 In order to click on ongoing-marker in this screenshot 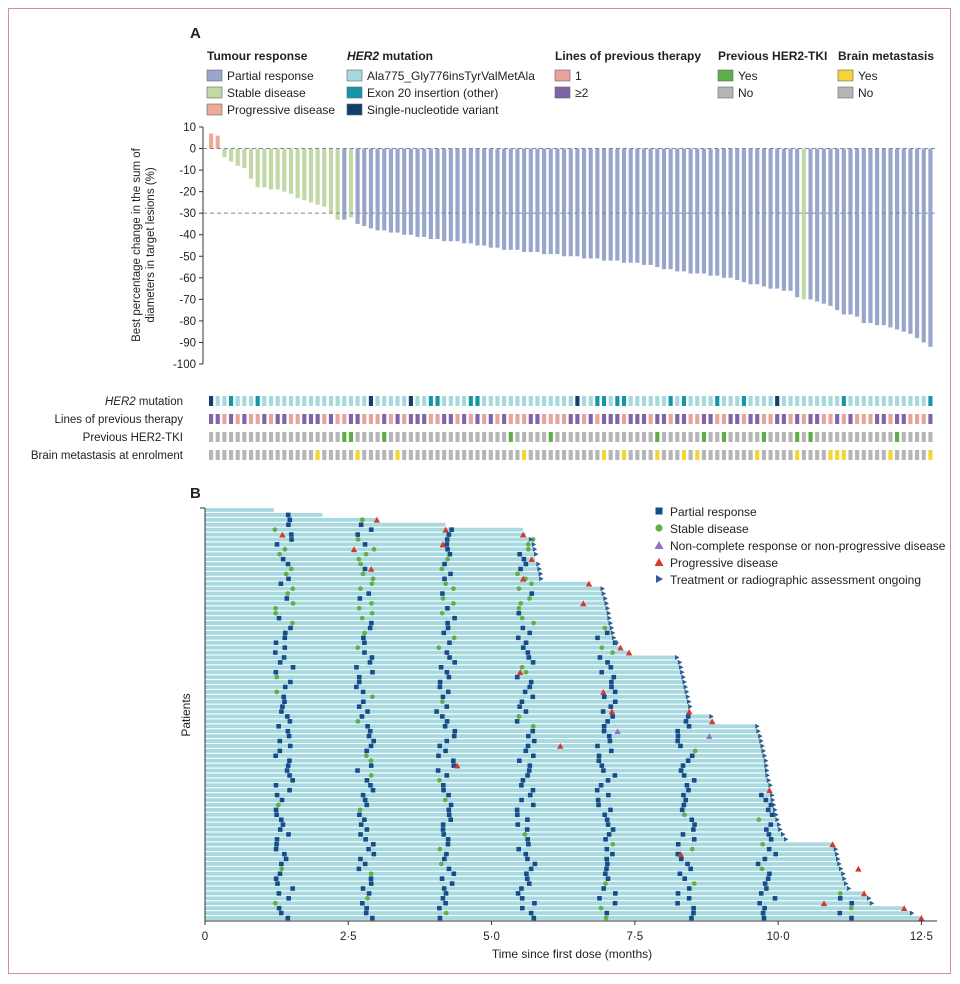, I will do `click(836, 849)`.